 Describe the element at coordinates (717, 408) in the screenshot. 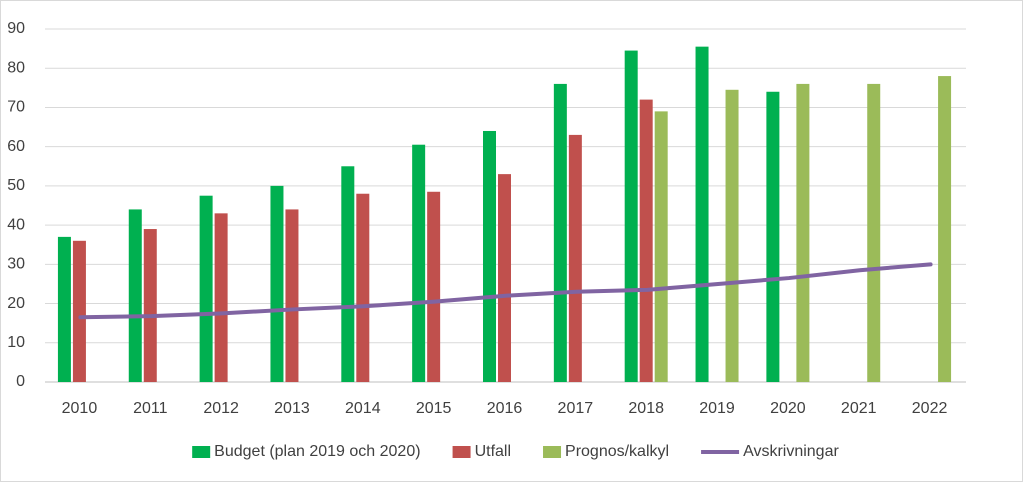

I see `x-tick-label: 2019` at that location.